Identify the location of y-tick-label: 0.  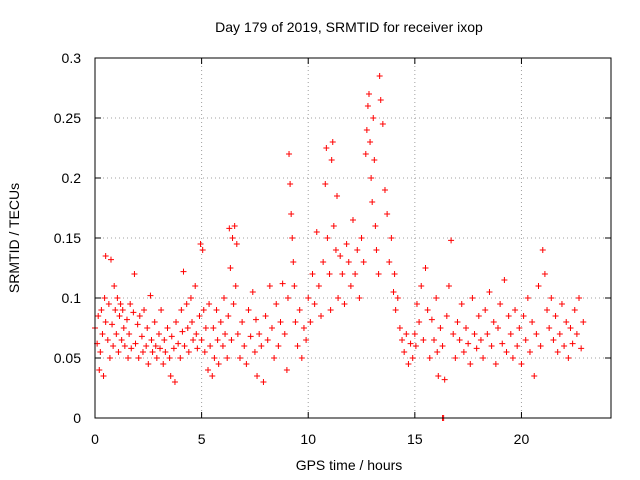
(77, 418).